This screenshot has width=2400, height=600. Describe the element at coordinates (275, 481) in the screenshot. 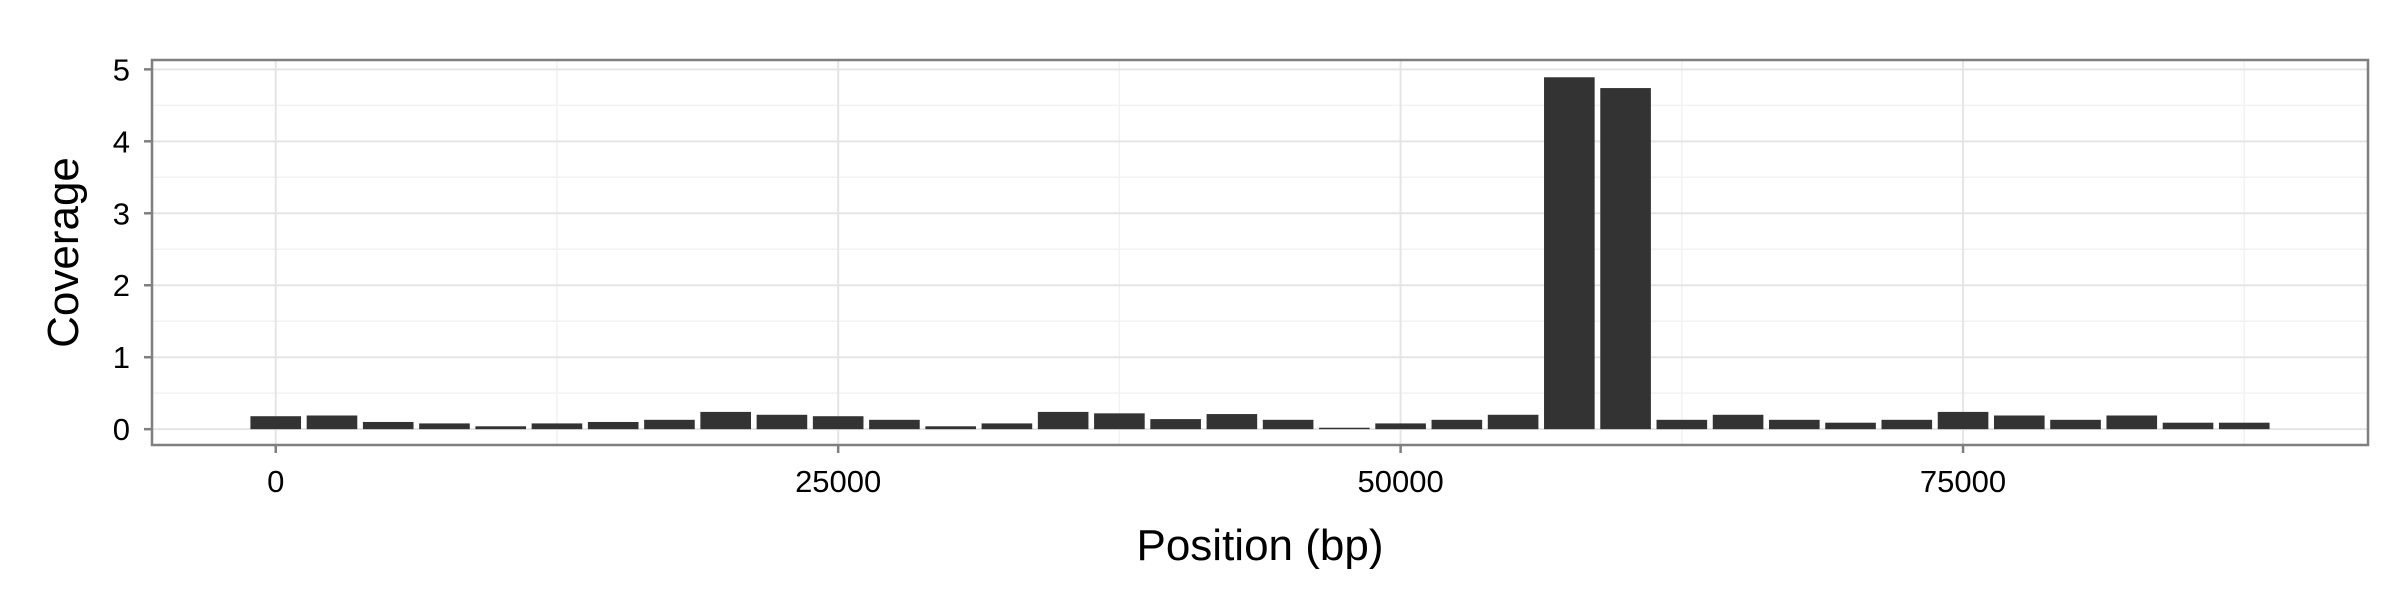

I see `x-tick-label: 0` at that location.